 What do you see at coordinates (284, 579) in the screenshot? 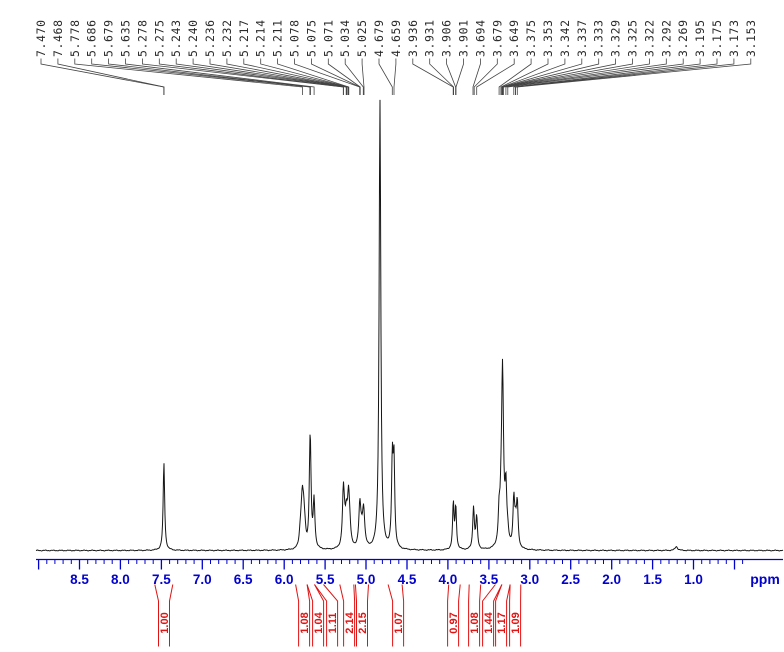
I see `axis-tick-label: 6.0` at bounding box center [284, 579].